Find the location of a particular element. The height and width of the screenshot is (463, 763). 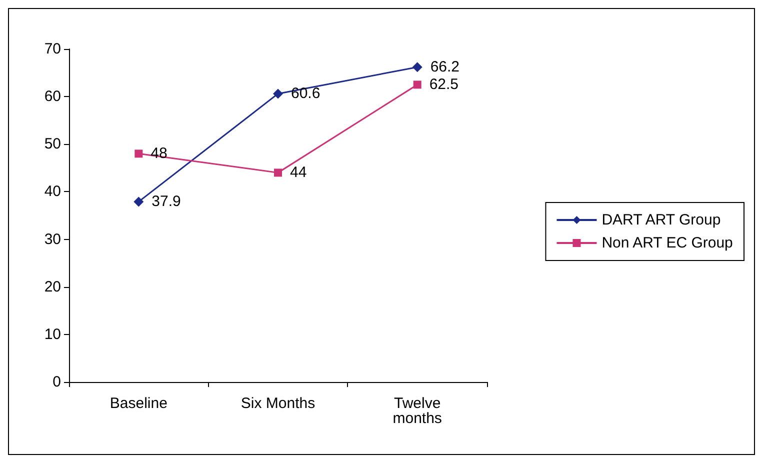

y-tick-label: 0 is located at coordinates (56, 382).